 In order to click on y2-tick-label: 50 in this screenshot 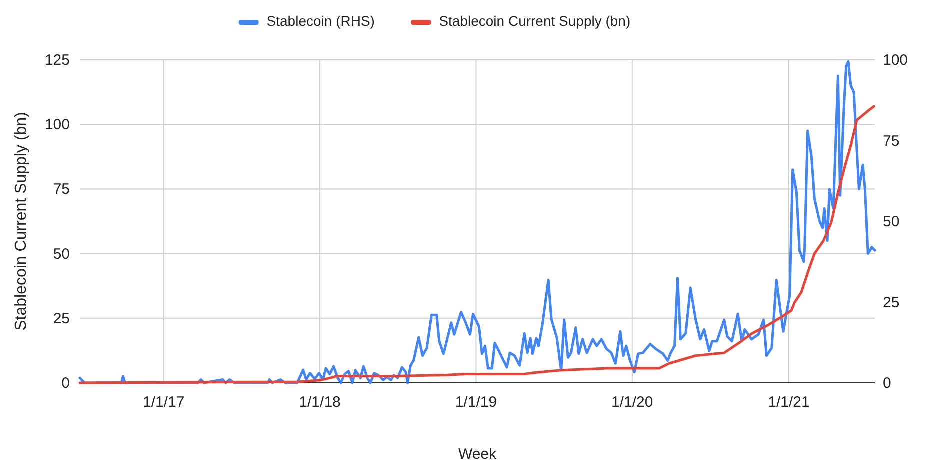, I will do `click(891, 222)`.